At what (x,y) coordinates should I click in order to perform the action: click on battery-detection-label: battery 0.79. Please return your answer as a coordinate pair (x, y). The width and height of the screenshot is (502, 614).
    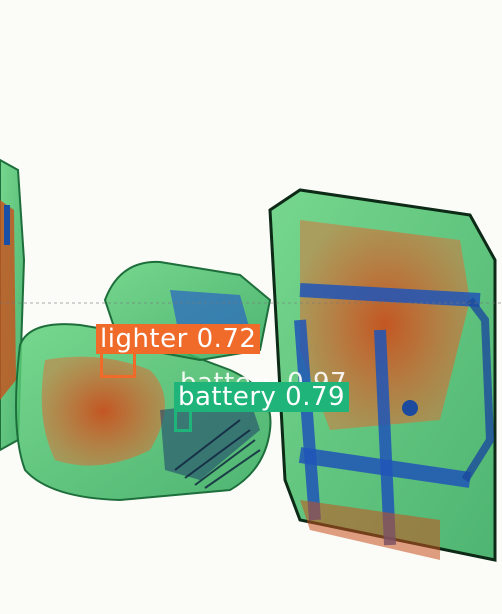
    Looking at the image, I should click on (262, 397).